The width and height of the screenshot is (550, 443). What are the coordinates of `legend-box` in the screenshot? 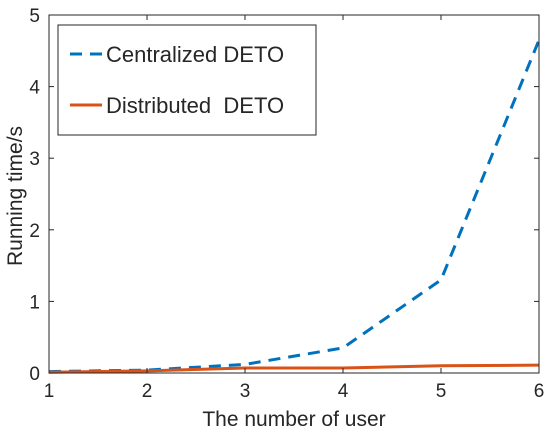 It's located at (187, 80).